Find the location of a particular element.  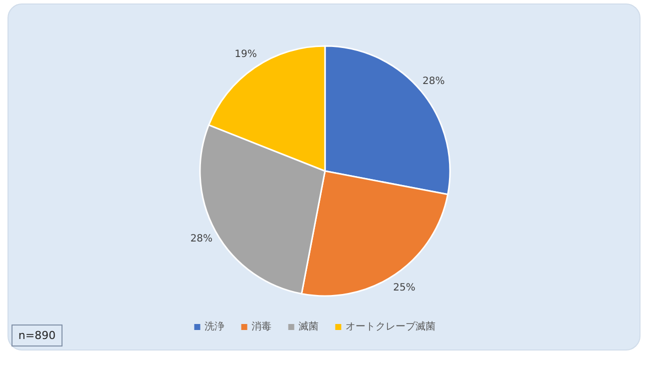

legend-label: 洗浄 is located at coordinates (214, 326).